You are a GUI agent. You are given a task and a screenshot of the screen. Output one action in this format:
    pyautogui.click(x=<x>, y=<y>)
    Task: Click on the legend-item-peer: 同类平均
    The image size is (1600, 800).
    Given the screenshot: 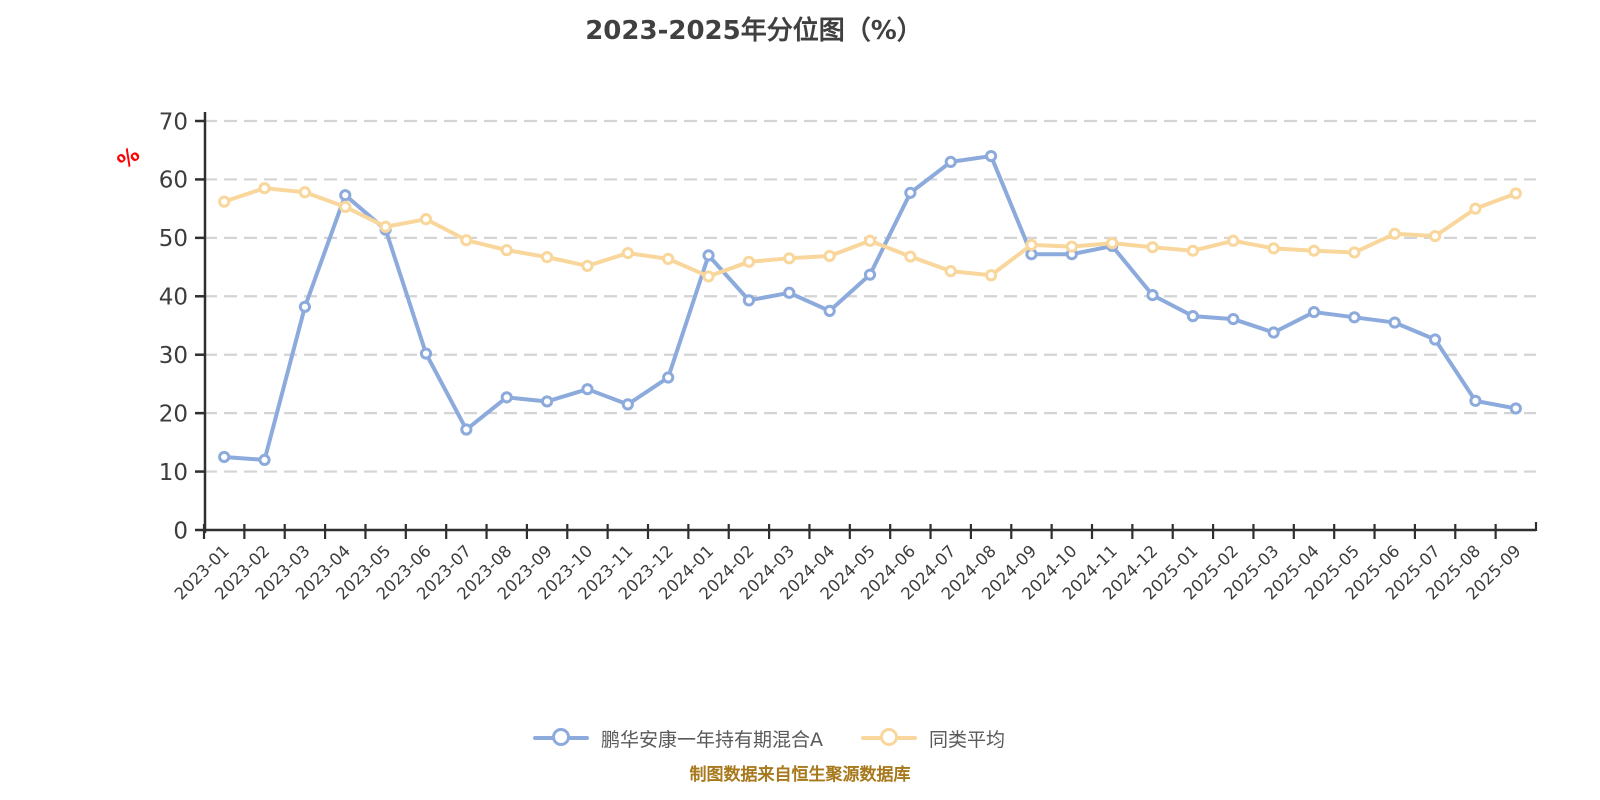 What is the action you would take?
    pyautogui.click(x=933, y=738)
    